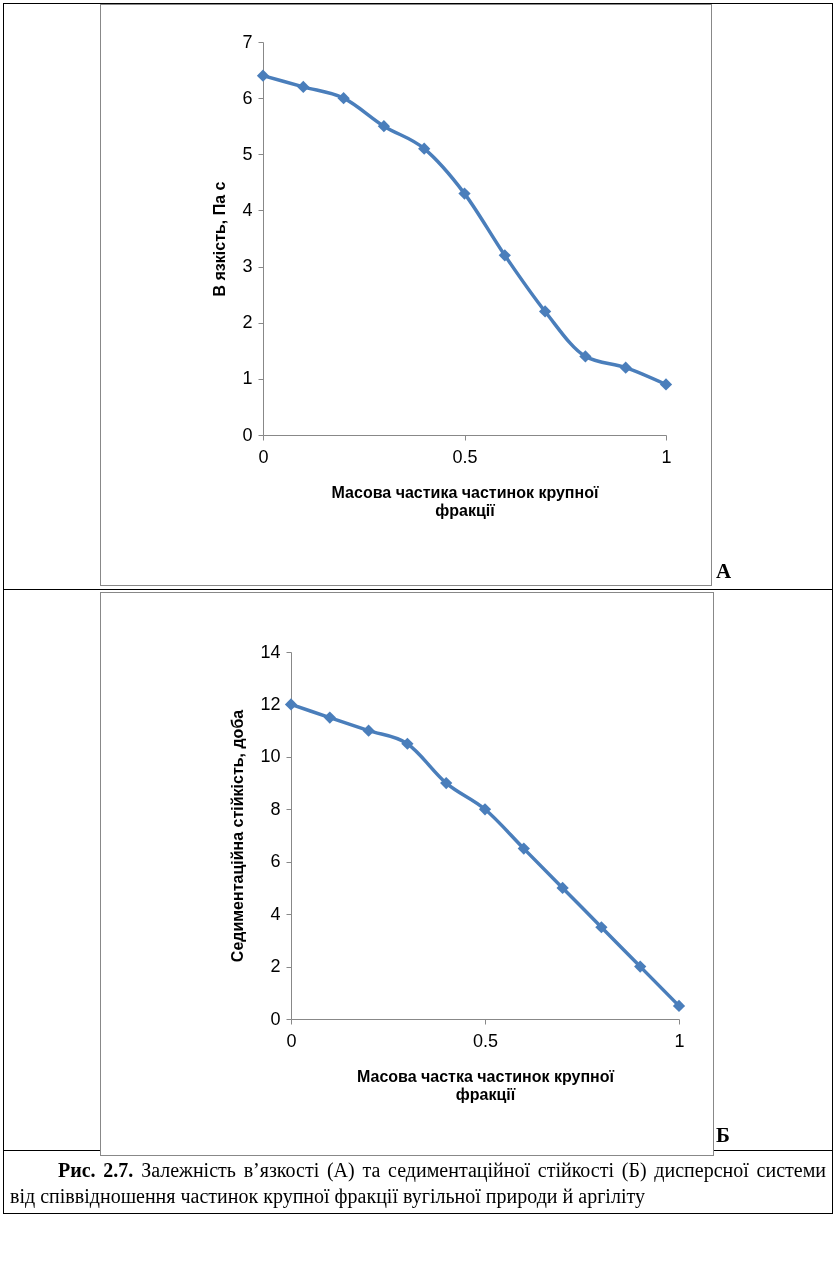 The width and height of the screenshot is (837, 1270). What do you see at coordinates (291, 1040) in the screenshot?
I see `x-tick-label: 0` at bounding box center [291, 1040].